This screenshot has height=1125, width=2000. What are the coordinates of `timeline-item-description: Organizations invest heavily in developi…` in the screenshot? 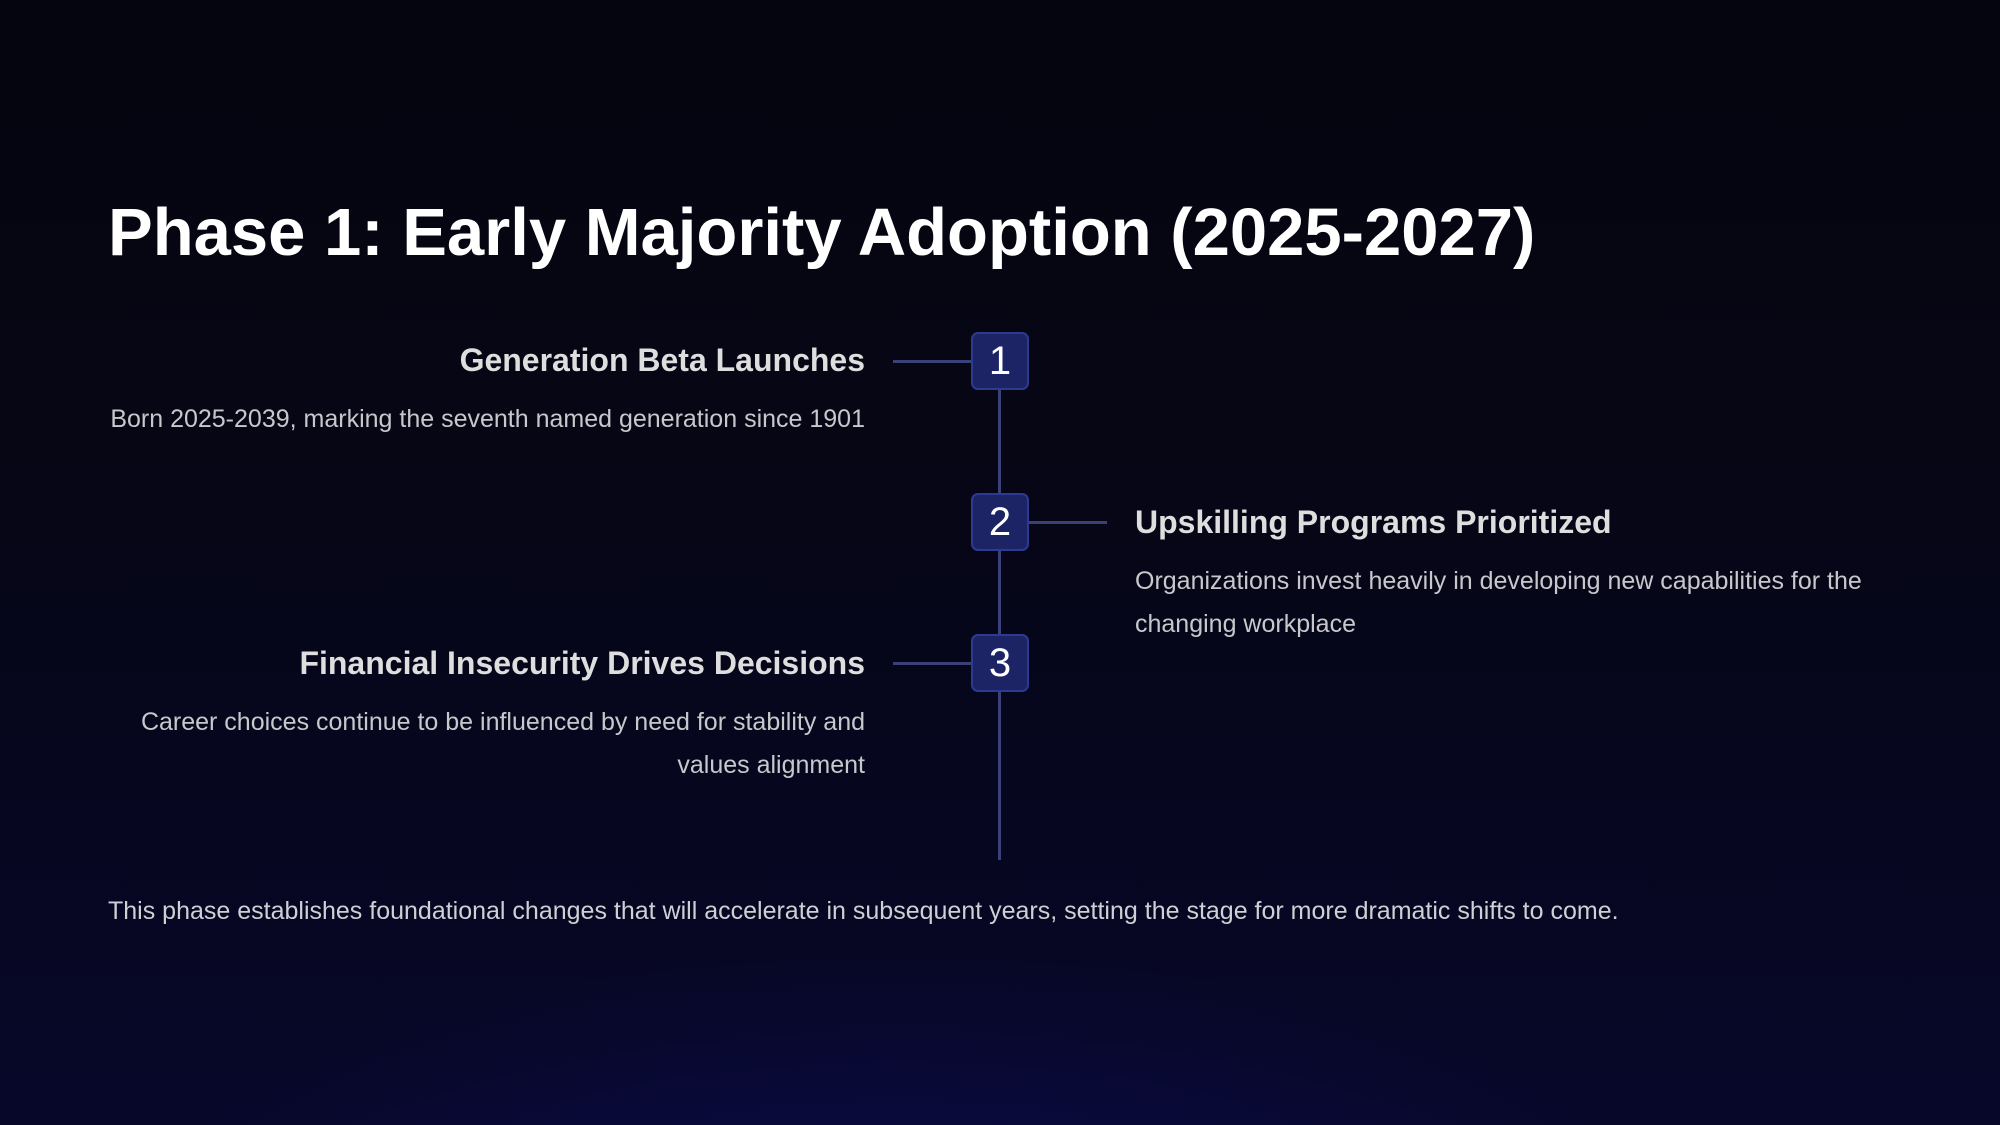 It's located at (1498, 602).